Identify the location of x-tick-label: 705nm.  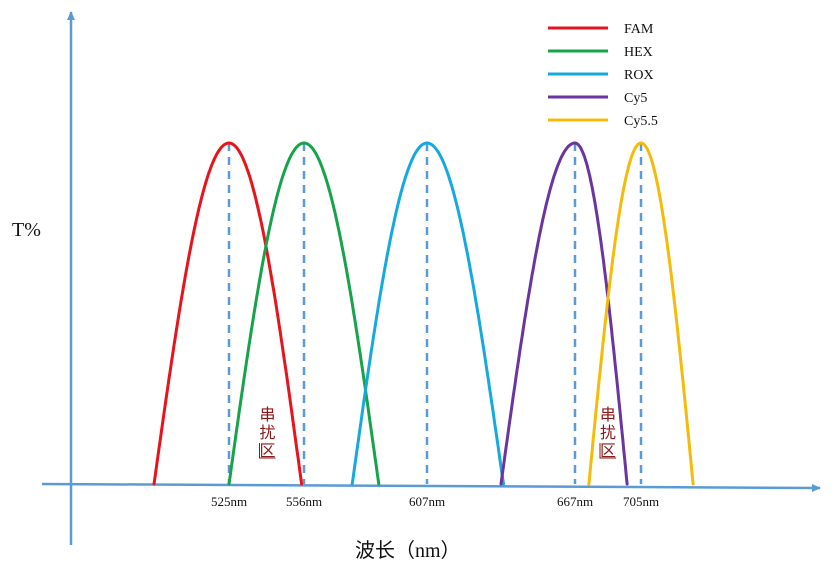
(641, 501).